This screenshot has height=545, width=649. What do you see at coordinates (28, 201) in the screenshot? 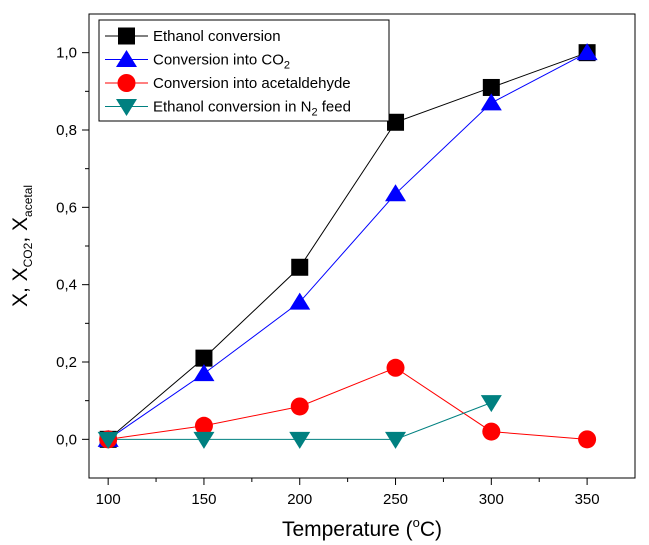
I see `y-axis-title-sub2: acetal` at bounding box center [28, 201].